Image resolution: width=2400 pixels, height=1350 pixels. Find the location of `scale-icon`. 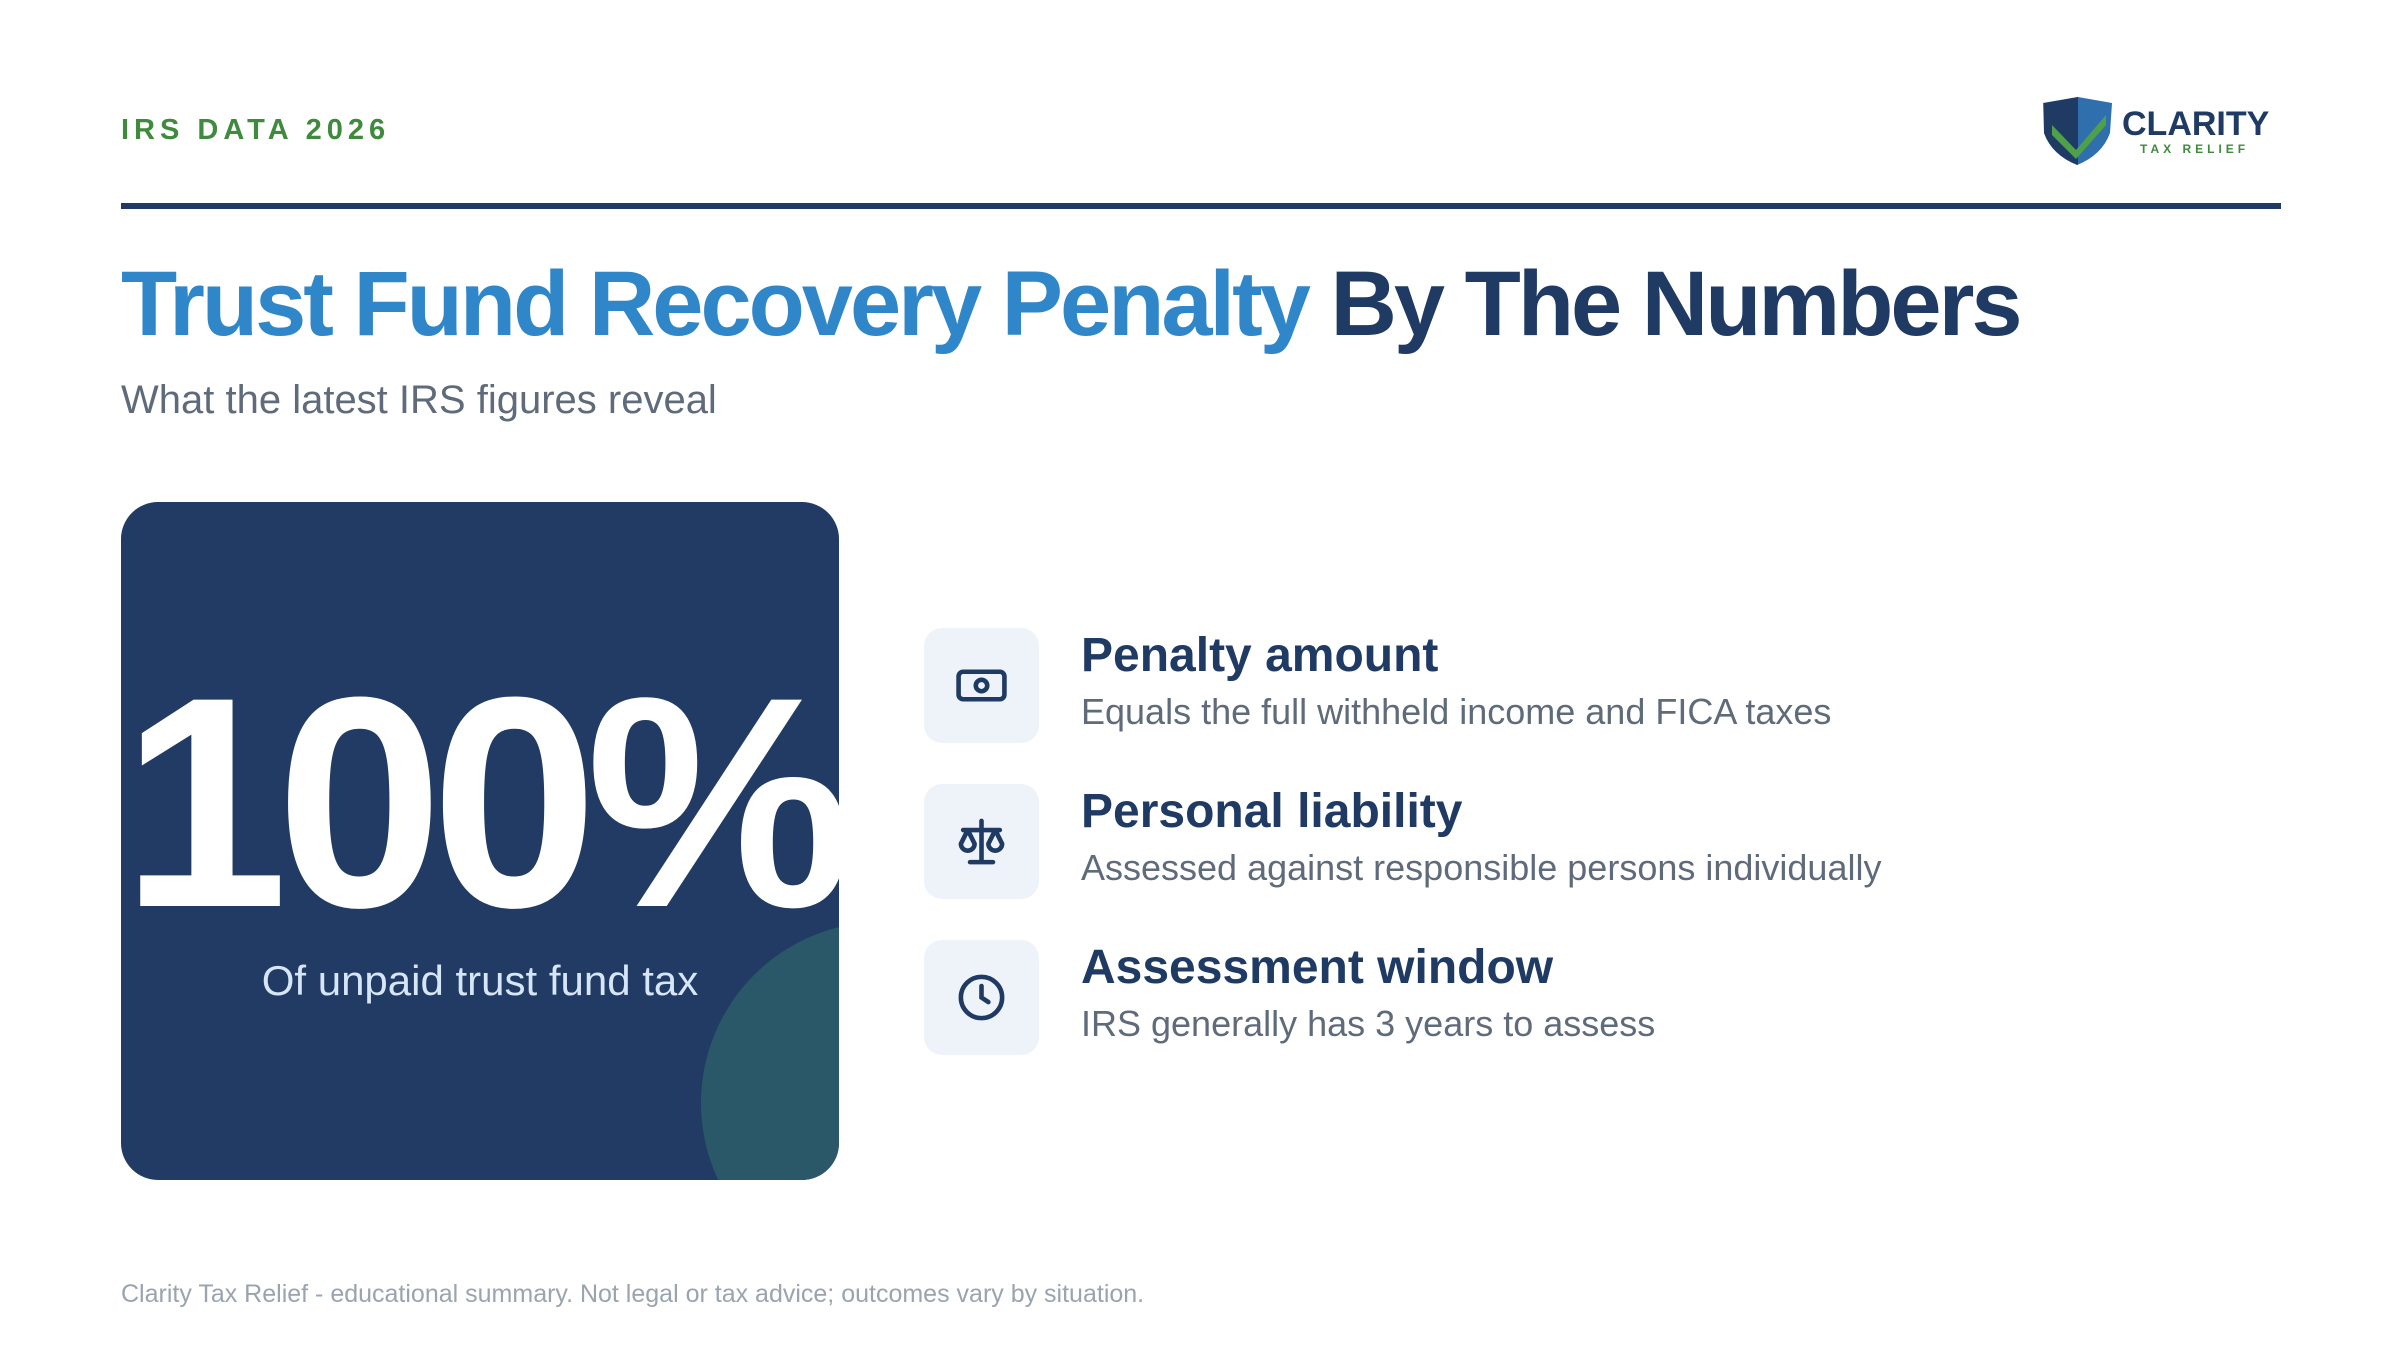

scale-icon is located at coordinates (981, 841).